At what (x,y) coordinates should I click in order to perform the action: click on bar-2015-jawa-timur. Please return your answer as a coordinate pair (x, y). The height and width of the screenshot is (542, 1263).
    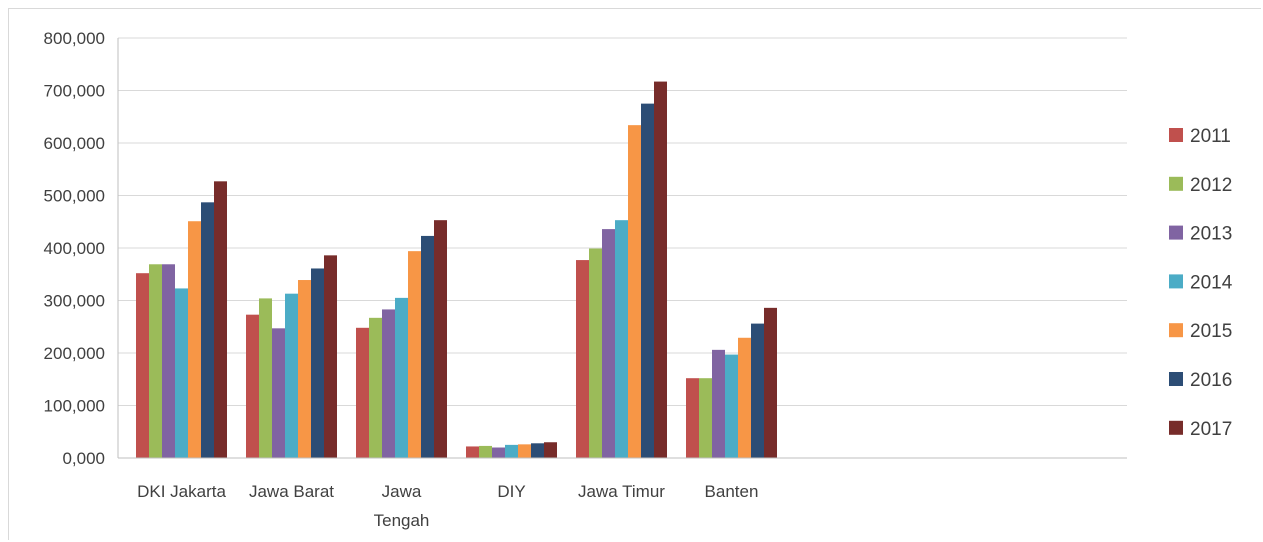
    Looking at the image, I should click on (634, 292).